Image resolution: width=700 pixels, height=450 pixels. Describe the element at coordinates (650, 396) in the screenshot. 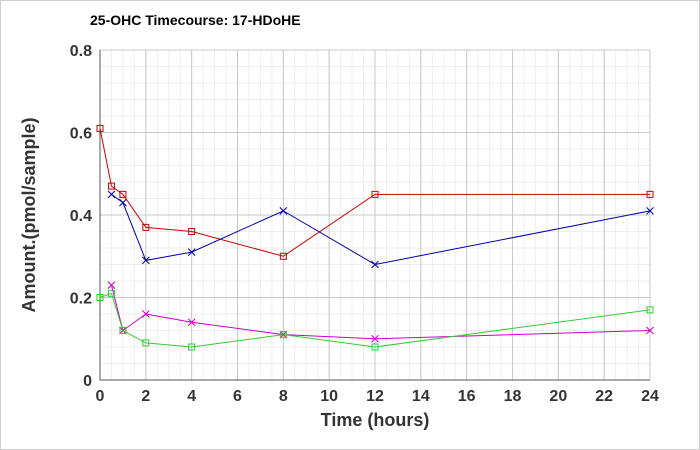

I see `x-tick-label: 24` at that location.